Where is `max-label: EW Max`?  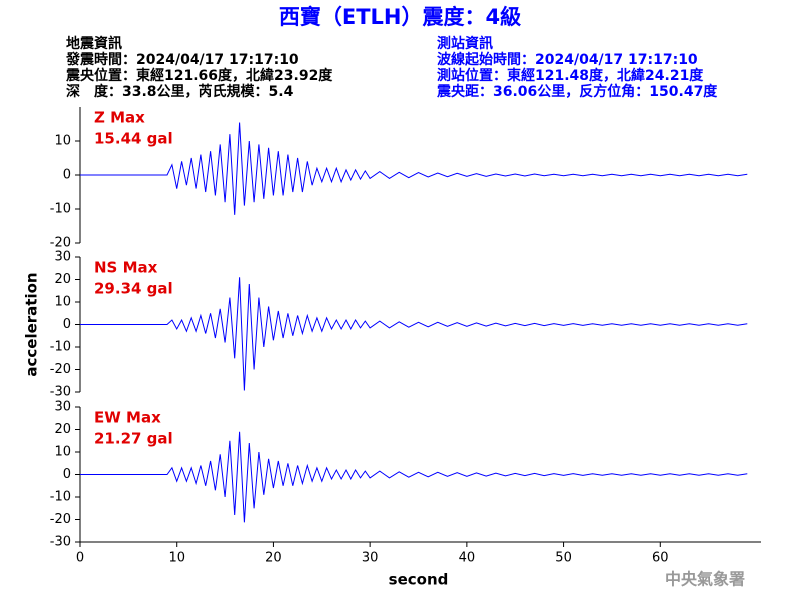 max-label: EW Max is located at coordinates (127, 418).